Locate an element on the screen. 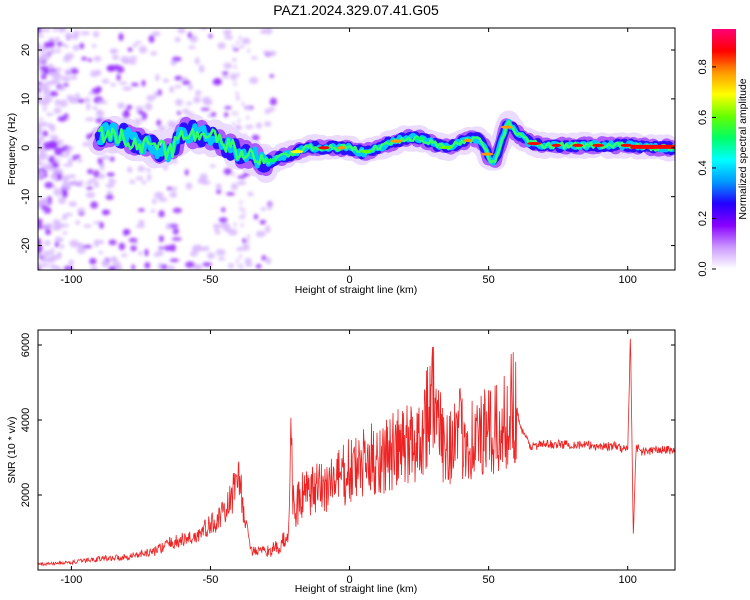 The height and width of the screenshot is (600, 750). spectrogram-y-tick-label: 20 is located at coordinates (26, 50).